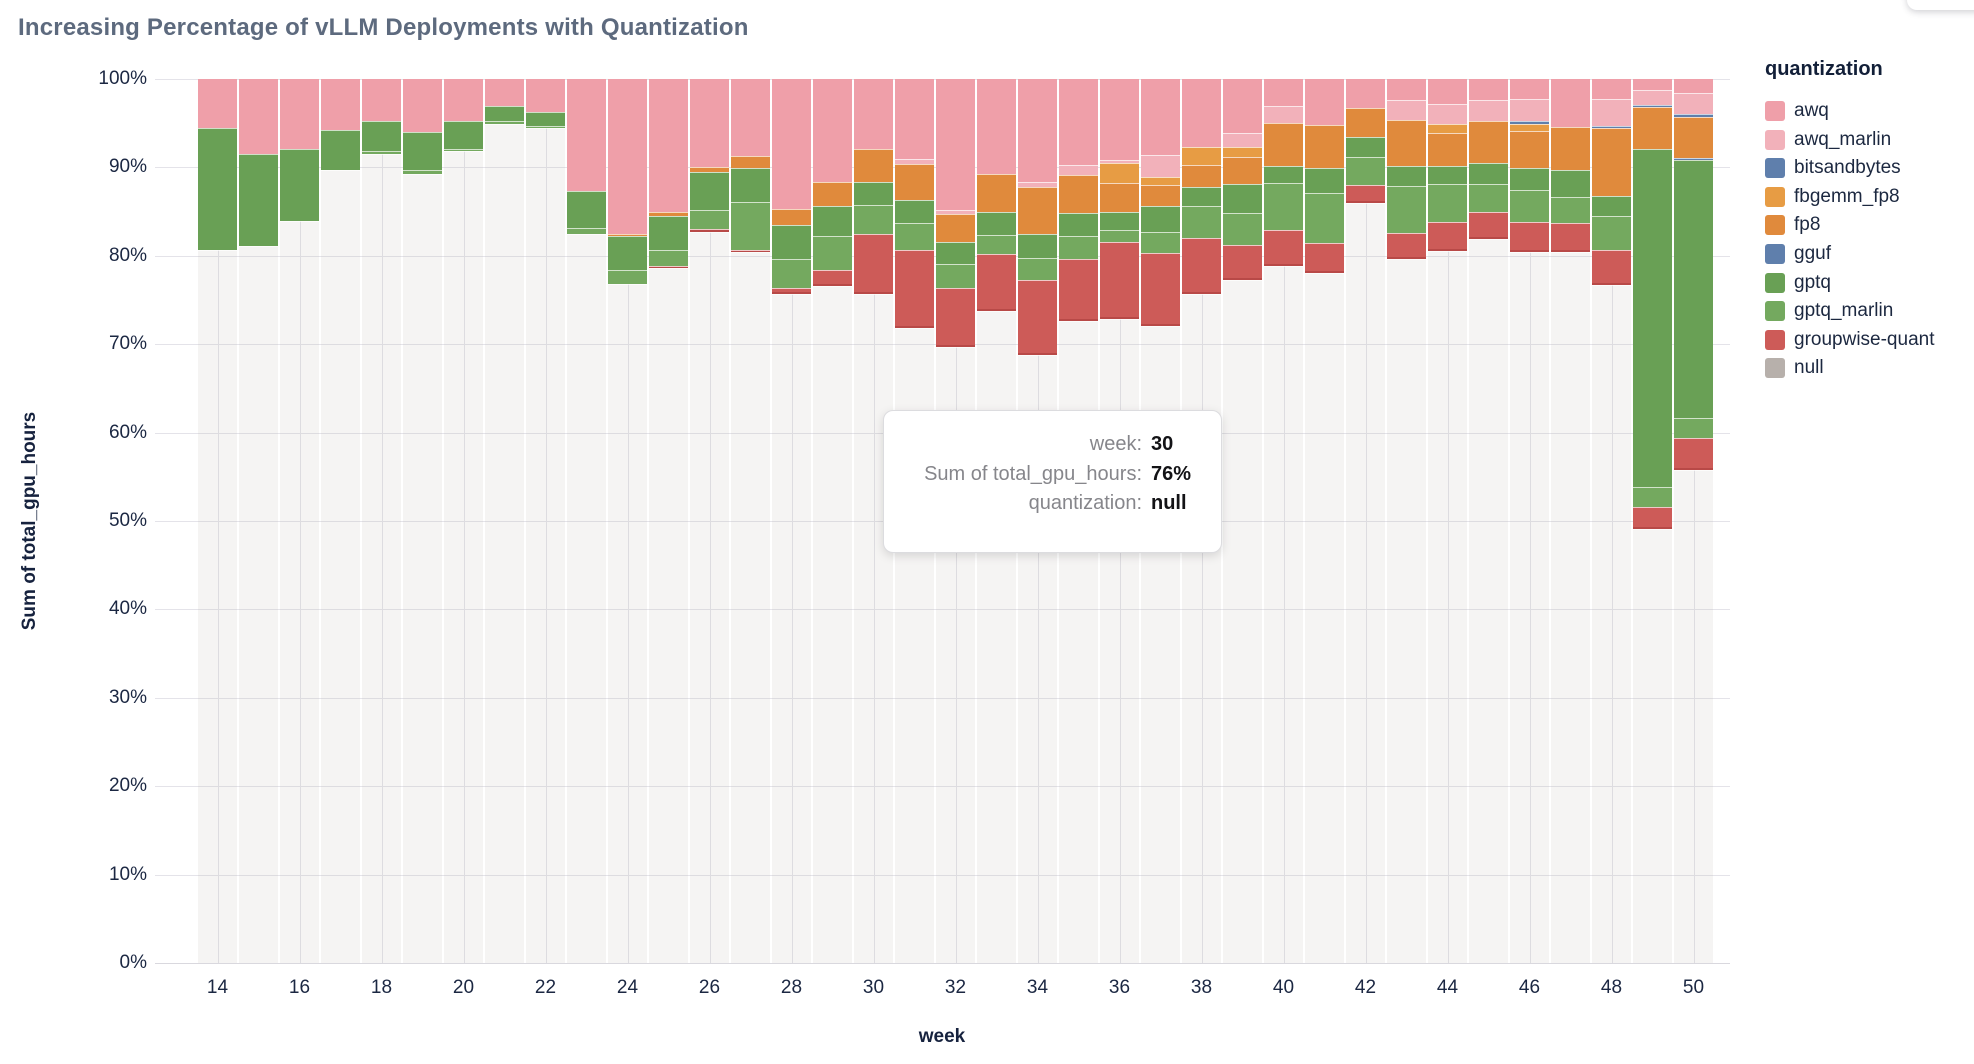 Image resolution: width=1974 pixels, height=1064 pixels. I want to click on legend-item-awq_marlin: awq_marlin, so click(1865, 139).